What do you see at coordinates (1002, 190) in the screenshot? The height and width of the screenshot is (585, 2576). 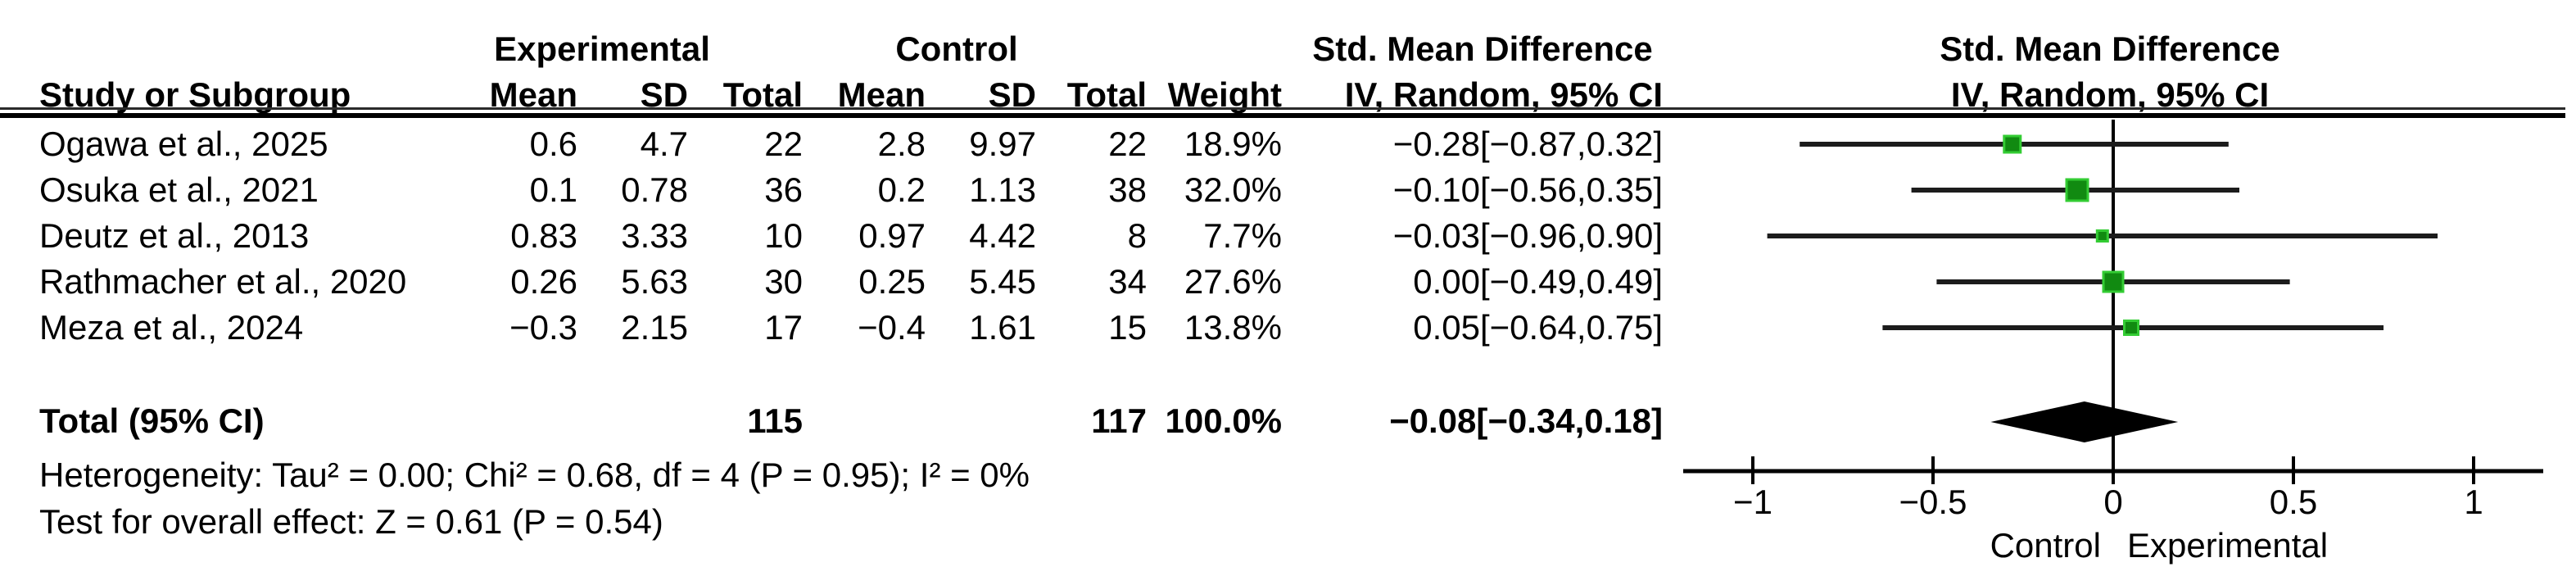 I see `cell-ctl-sd: 1.13` at bounding box center [1002, 190].